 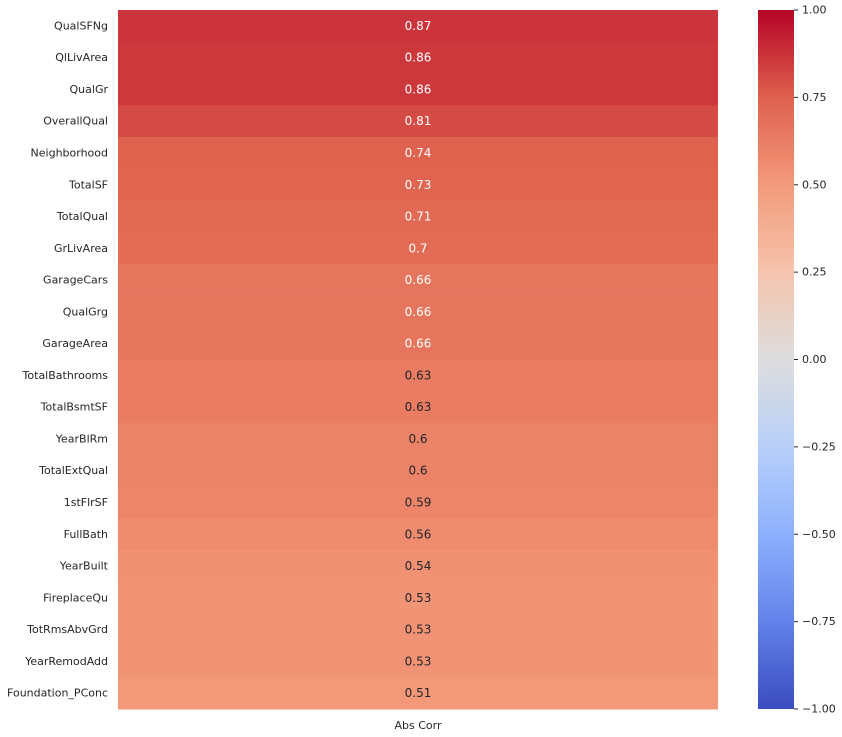 I want to click on cell-value-label: 0.71, so click(x=418, y=217).